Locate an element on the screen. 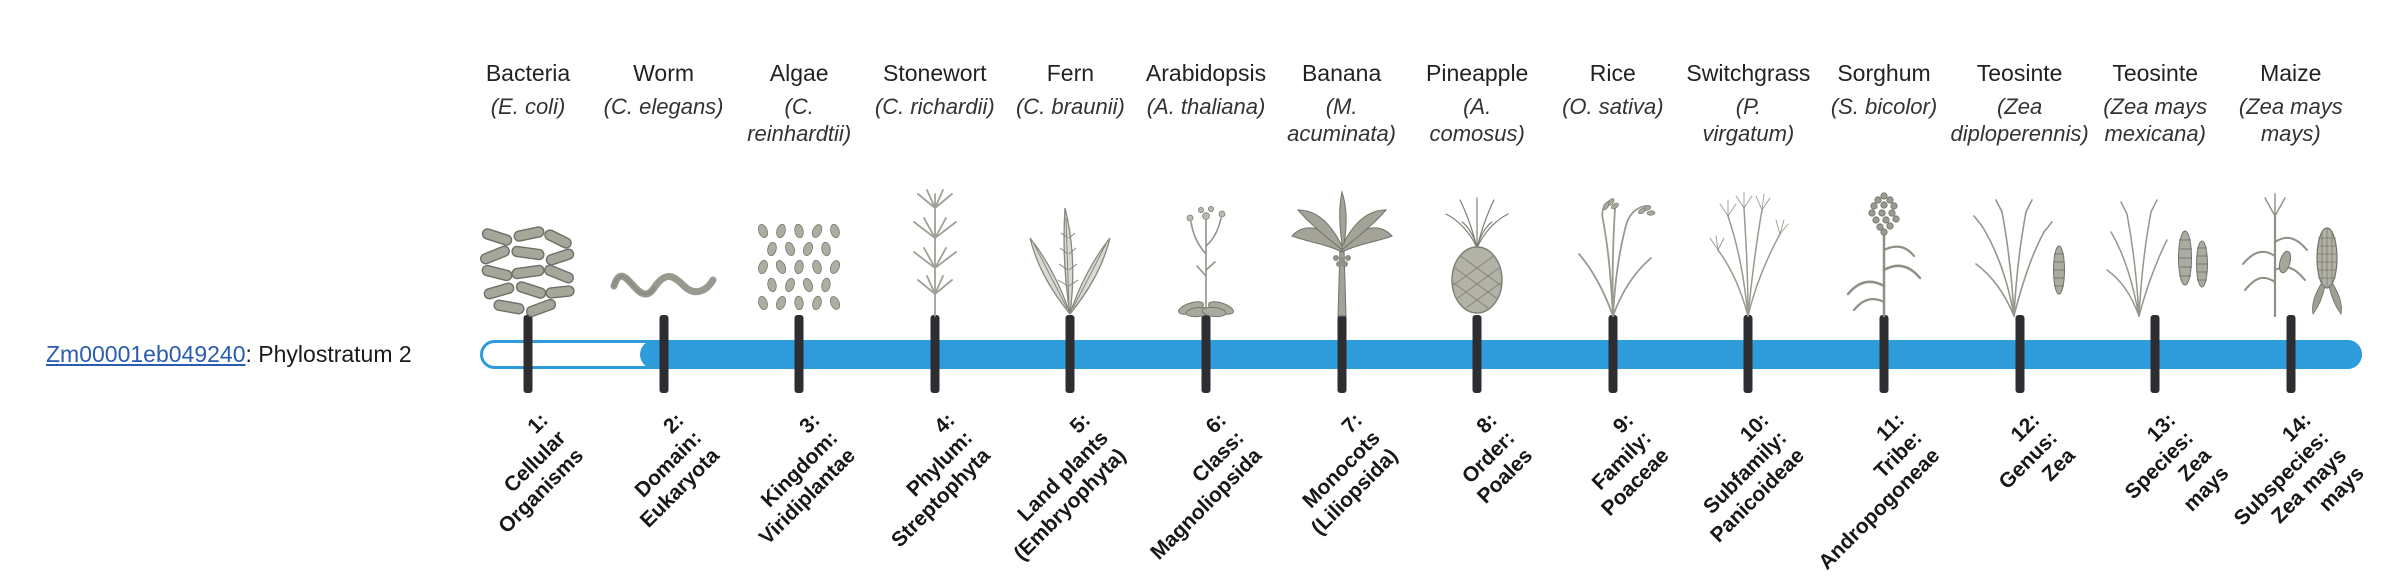  organism-scientific-name-line: (E. coli) is located at coordinates (528, 106).